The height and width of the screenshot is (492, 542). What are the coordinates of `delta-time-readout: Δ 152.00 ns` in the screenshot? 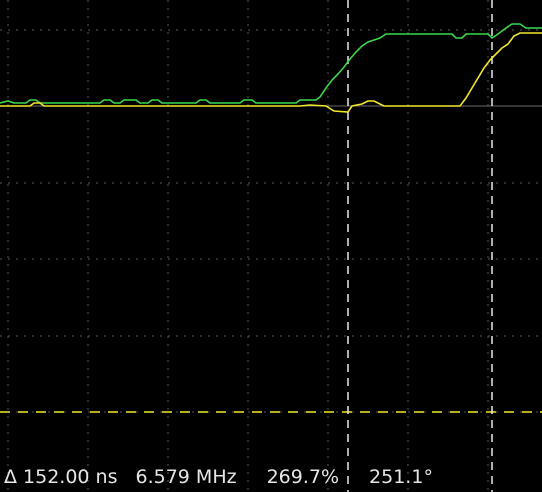 It's located at (61, 477).